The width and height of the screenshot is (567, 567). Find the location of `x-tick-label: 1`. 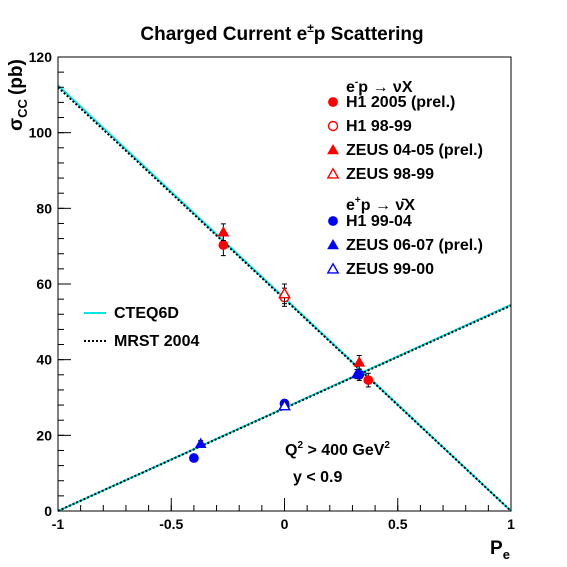

x-tick-label: 1 is located at coordinates (511, 524).